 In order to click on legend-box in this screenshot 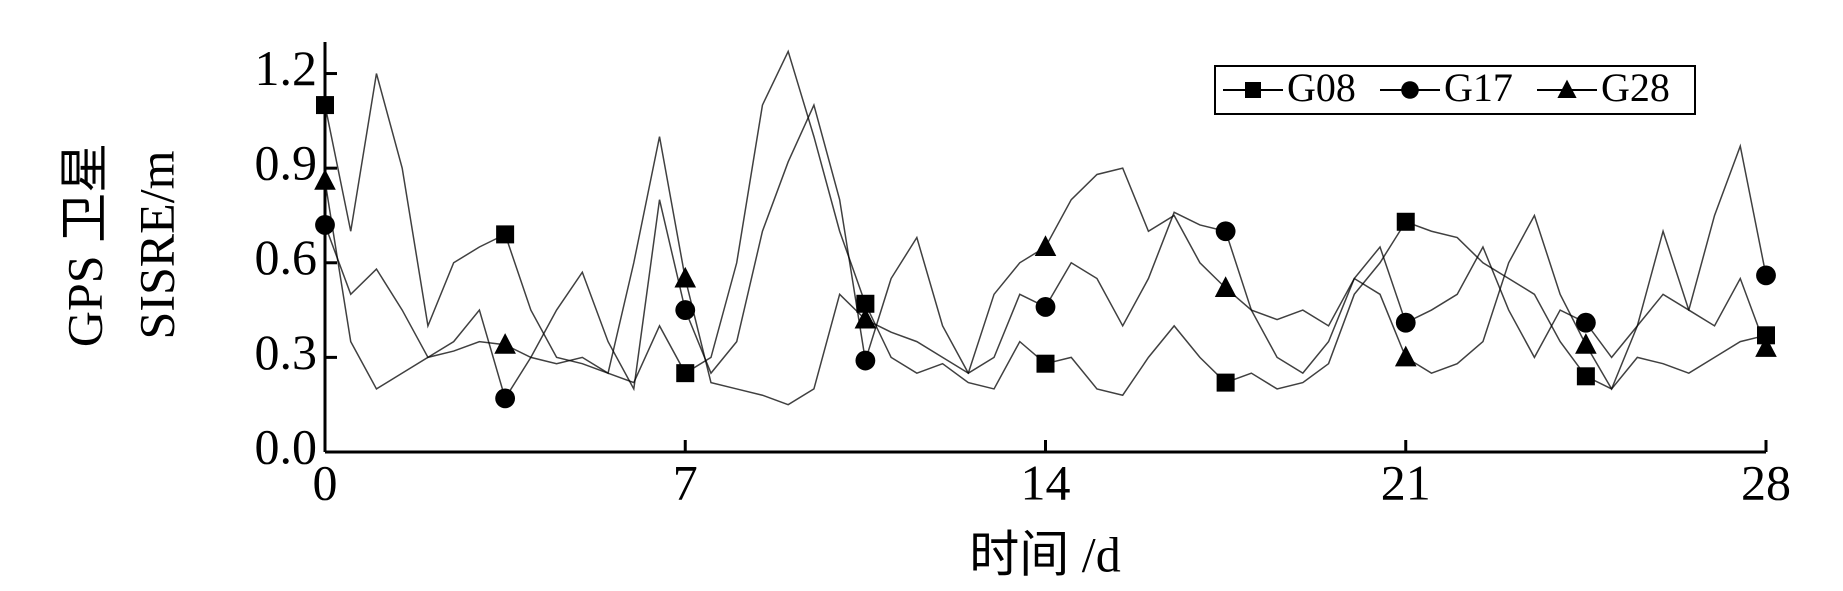, I will do `click(1455, 90)`.